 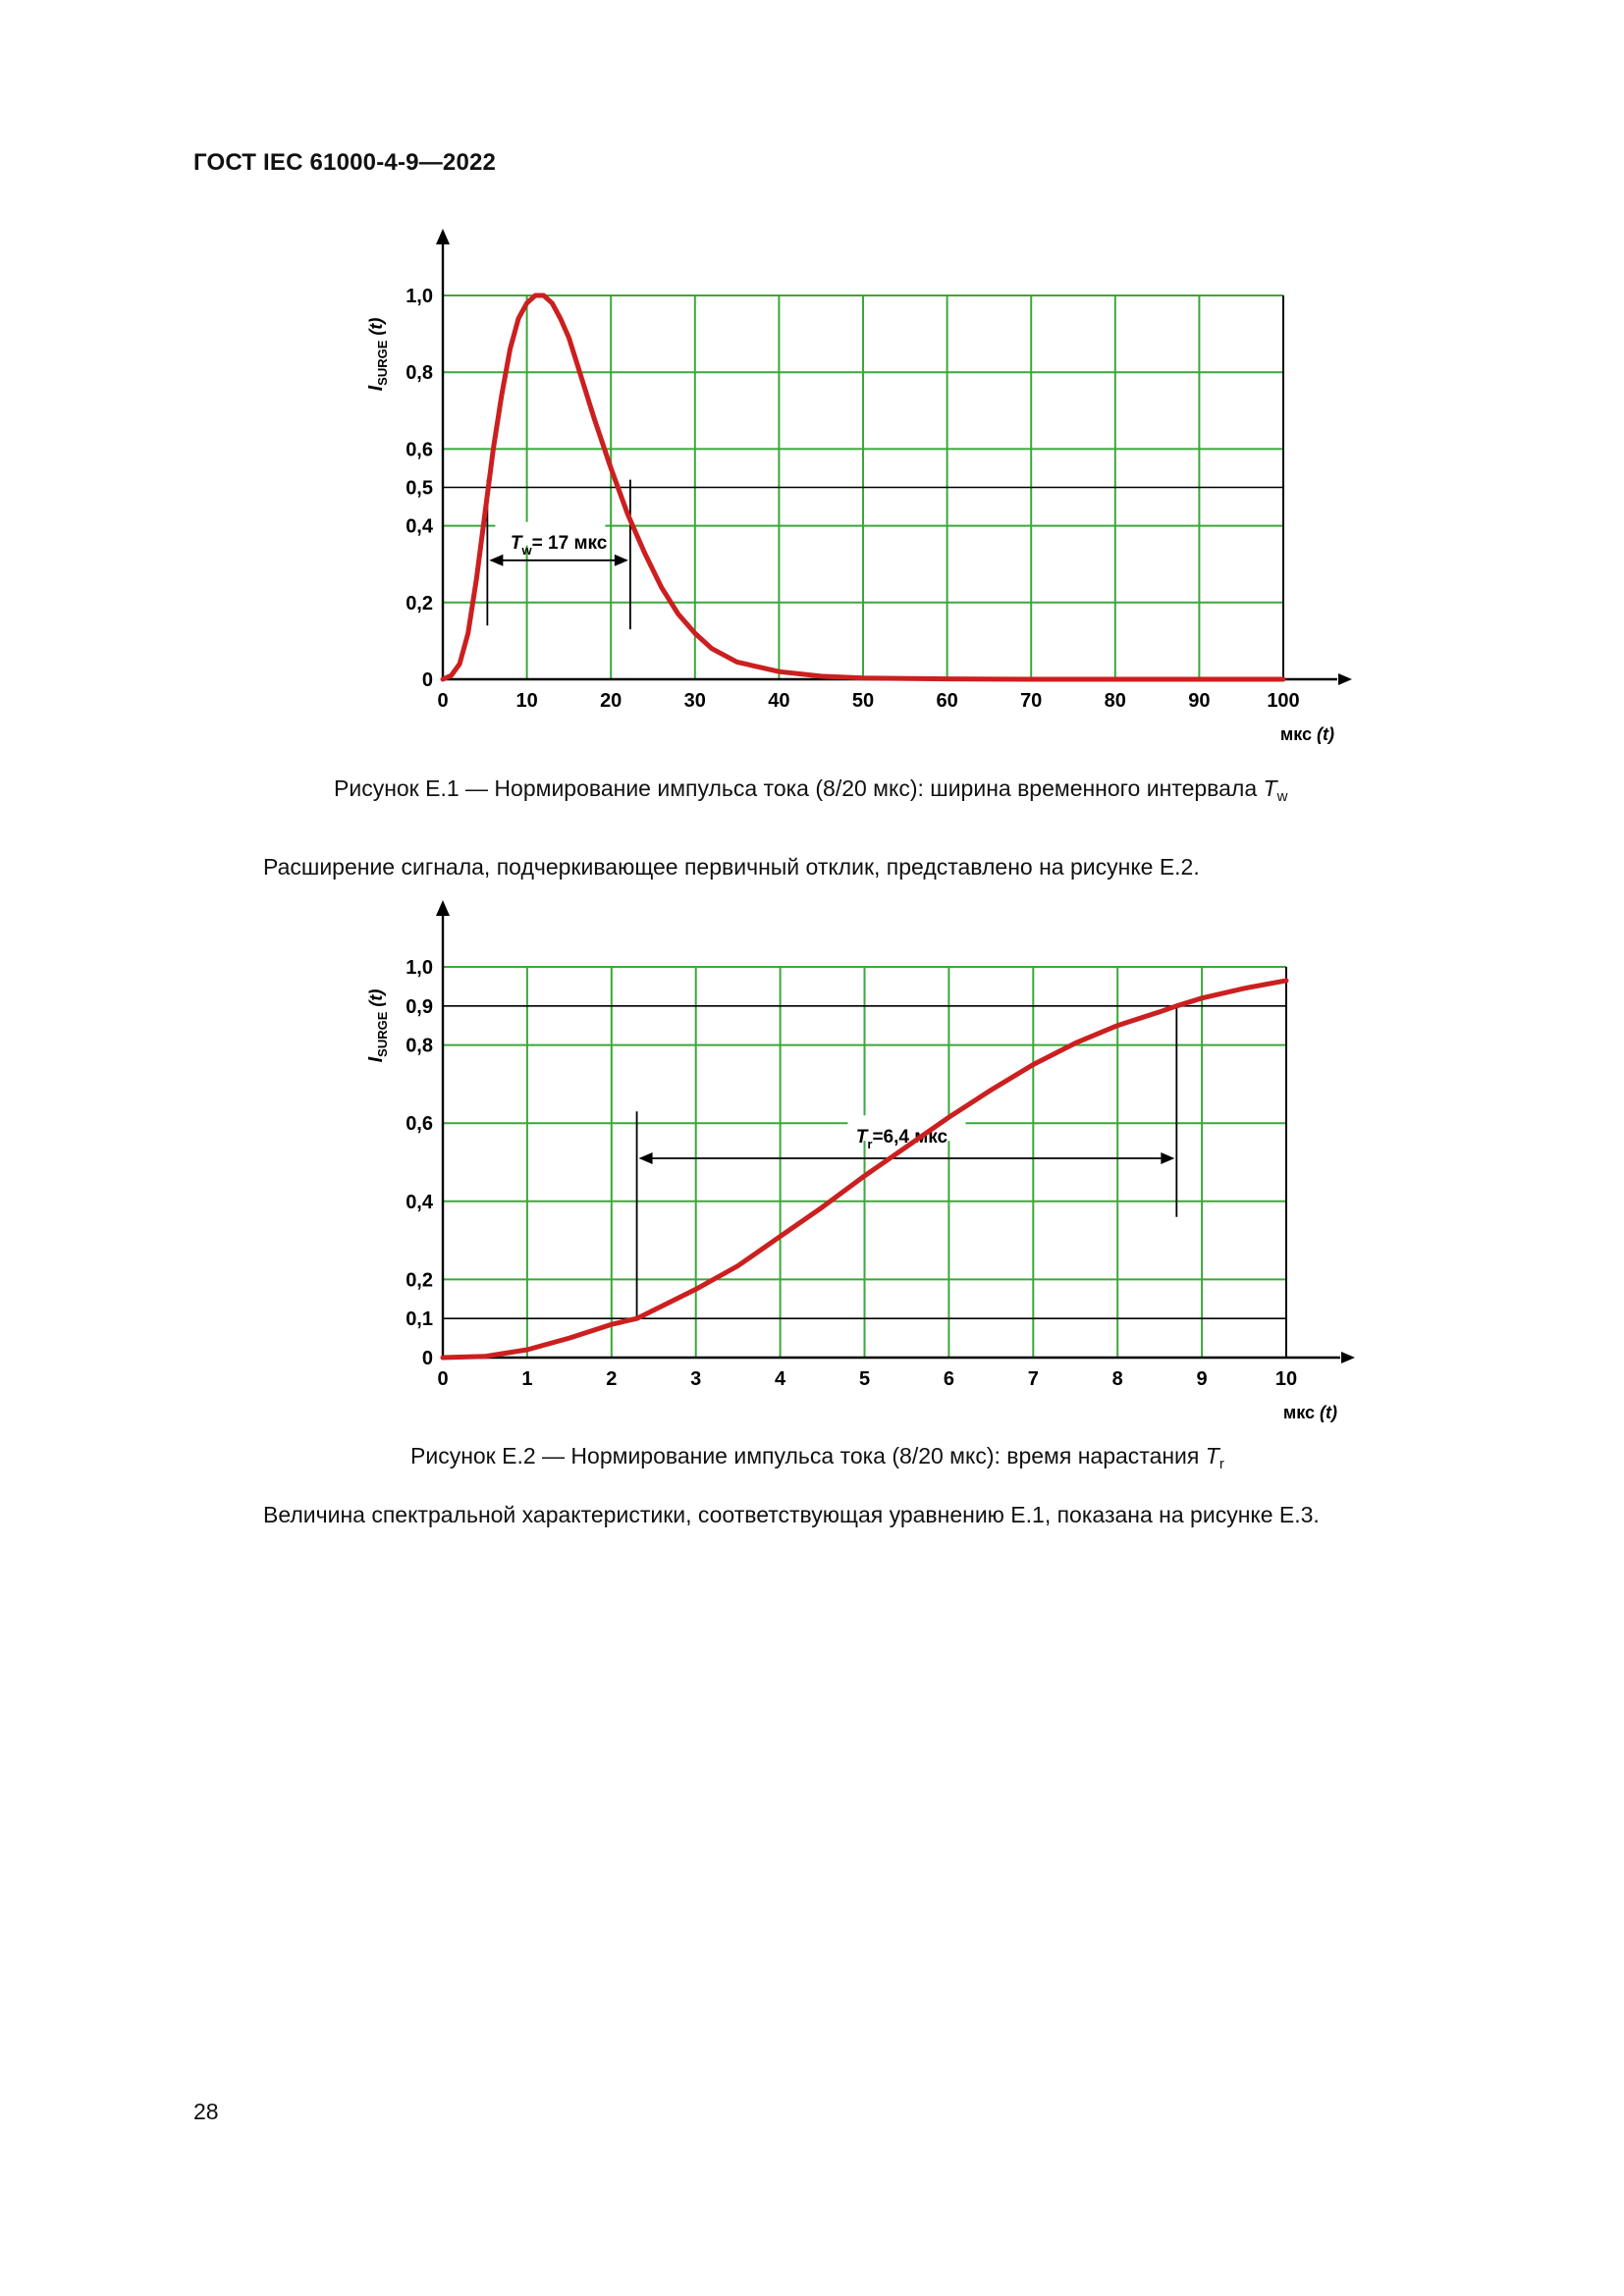 What do you see at coordinates (864, 1379) in the screenshot?
I see `x-tick-label: 5` at bounding box center [864, 1379].